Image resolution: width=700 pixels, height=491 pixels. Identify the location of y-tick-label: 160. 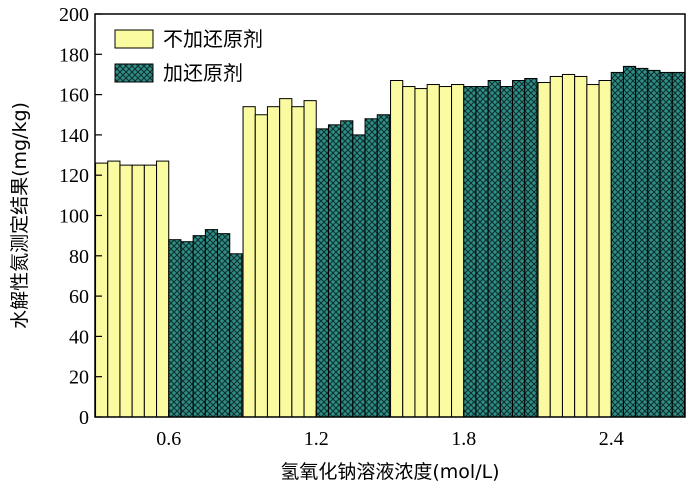
(74, 96).